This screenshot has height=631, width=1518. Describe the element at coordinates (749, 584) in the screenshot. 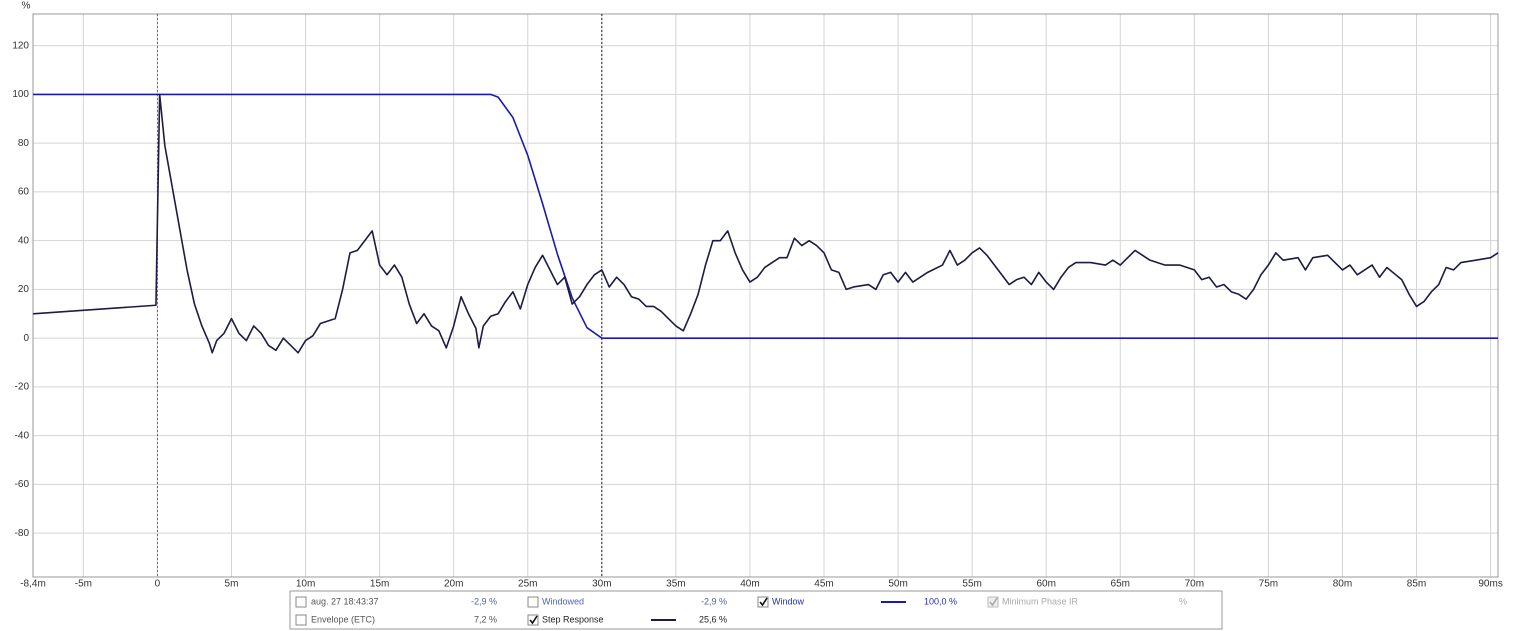

I see `x-tick-label: 40m` at that location.